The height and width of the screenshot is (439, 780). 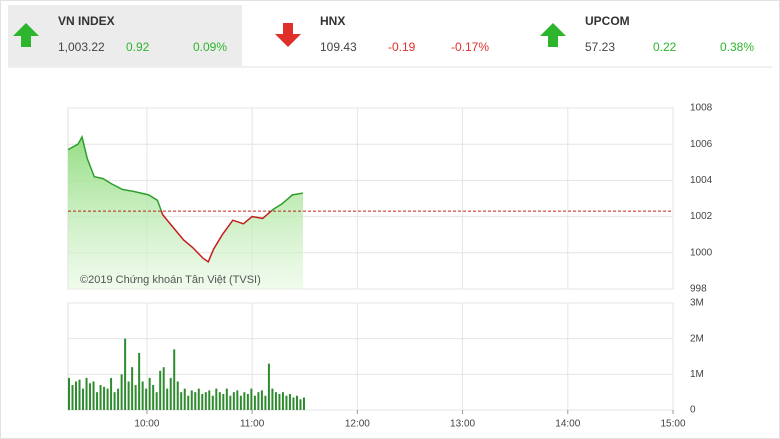 I want to click on y-tick-label: 998, so click(x=698, y=289).